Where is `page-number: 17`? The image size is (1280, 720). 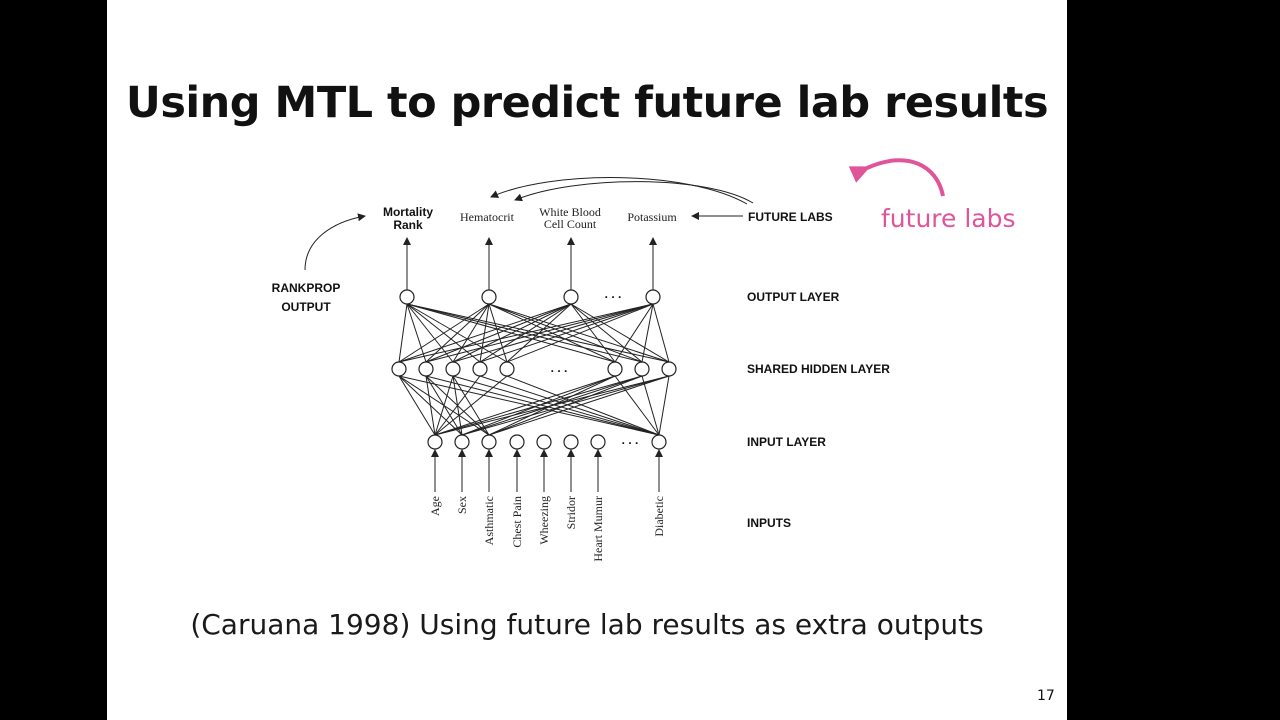
page-number: 17 is located at coordinates (1046, 696).